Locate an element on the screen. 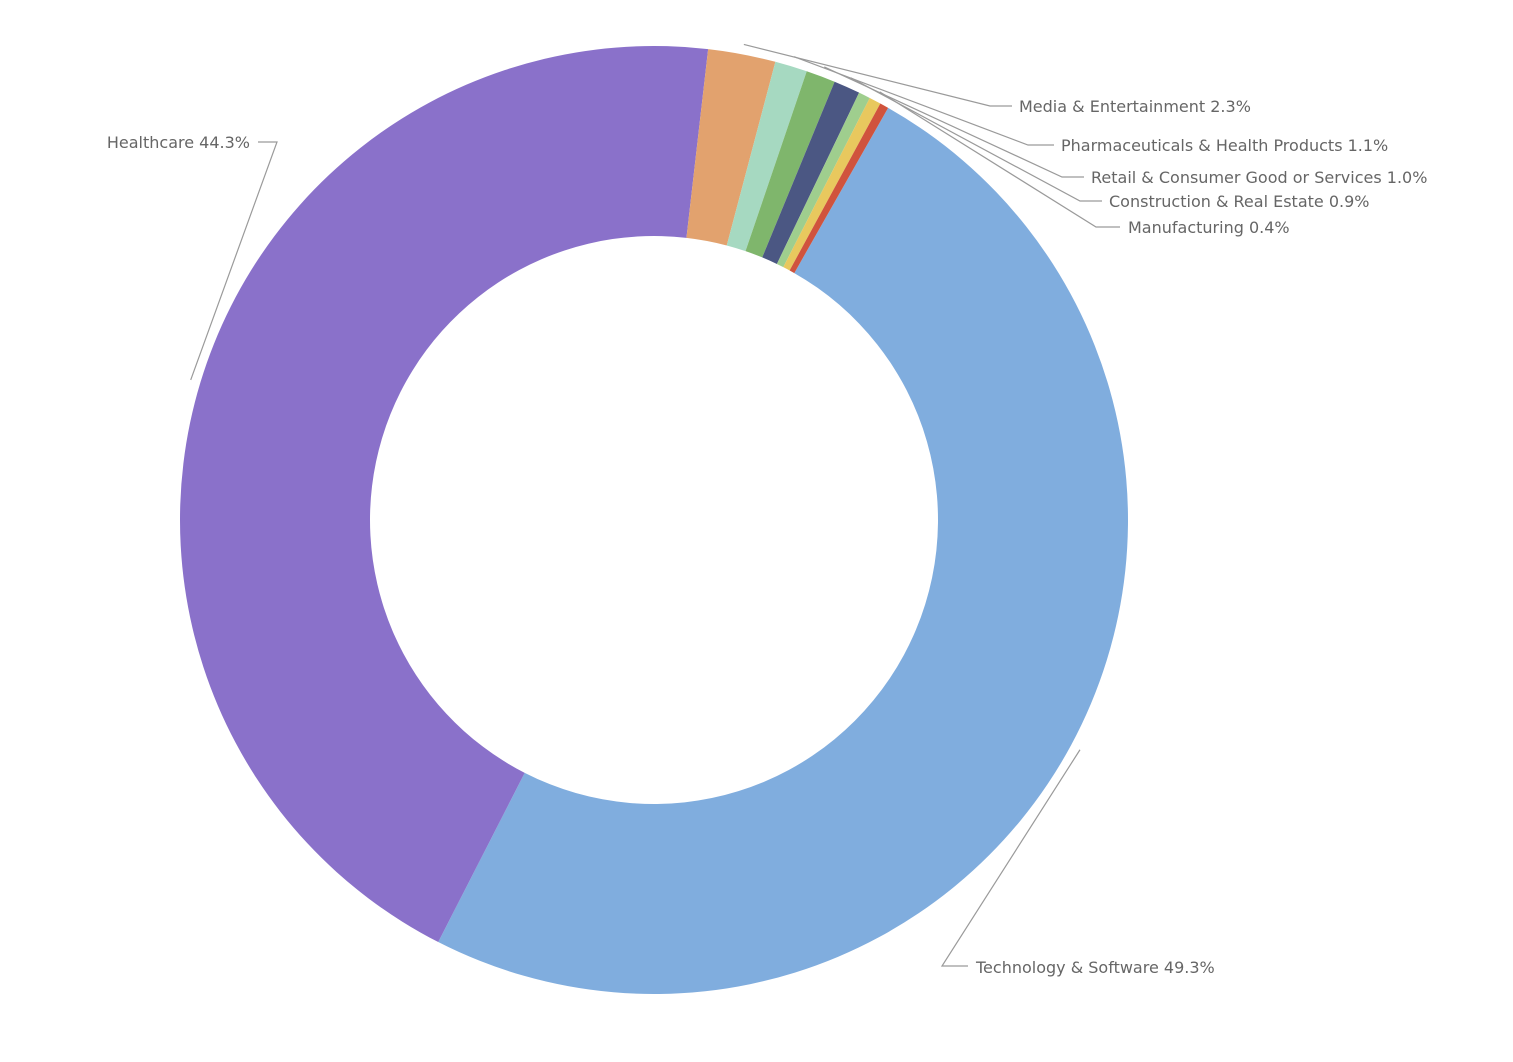 The image size is (1513, 1062). data-label-technology-and-software: Technology & Software 49.3% is located at coordinates (1095, 967).